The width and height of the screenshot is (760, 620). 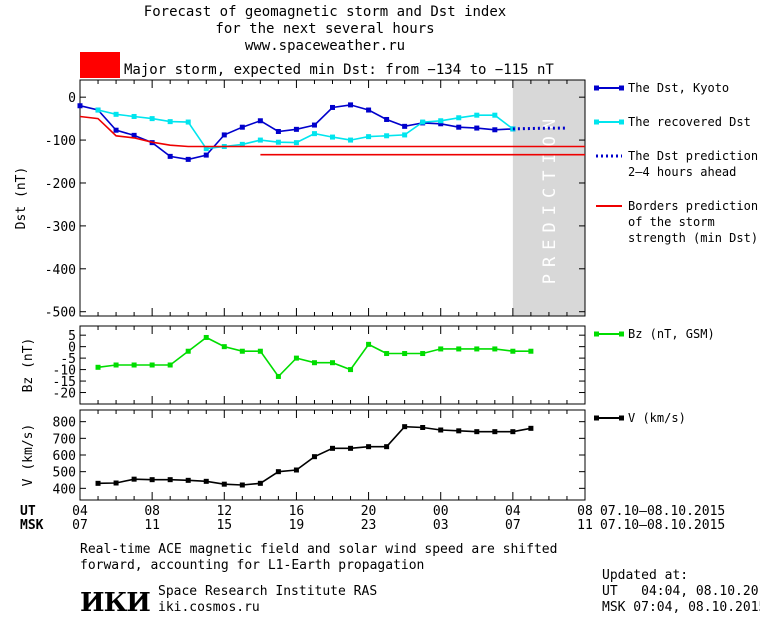 What do you see at coordinates (693, 238) in the screenshot?
I see `legend-label: strength (min Dst)` at bounding box center [693, 238].